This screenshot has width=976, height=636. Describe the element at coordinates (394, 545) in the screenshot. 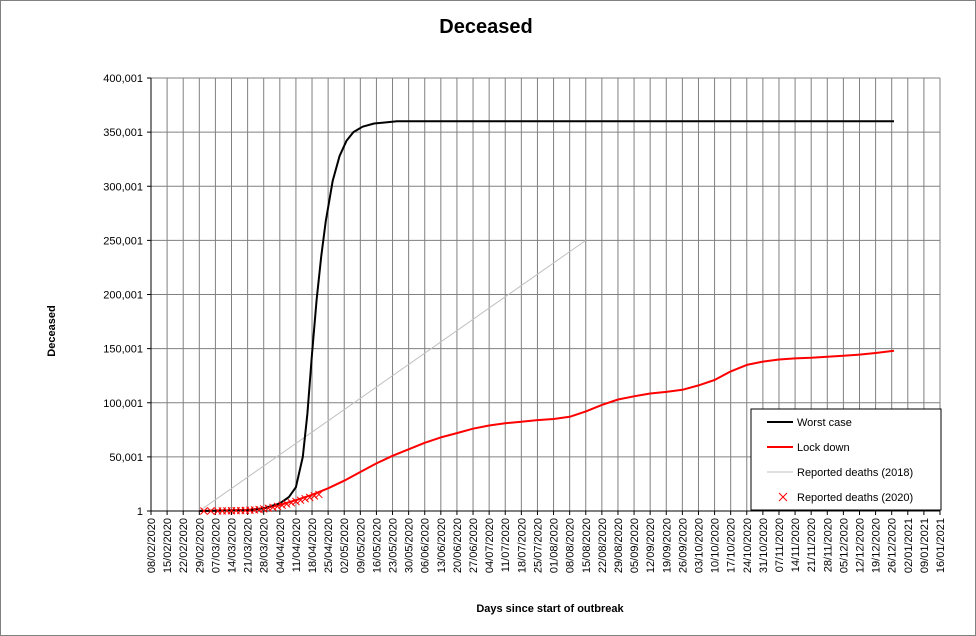

I see `x-tick-label: 23/05/2020` at that location.